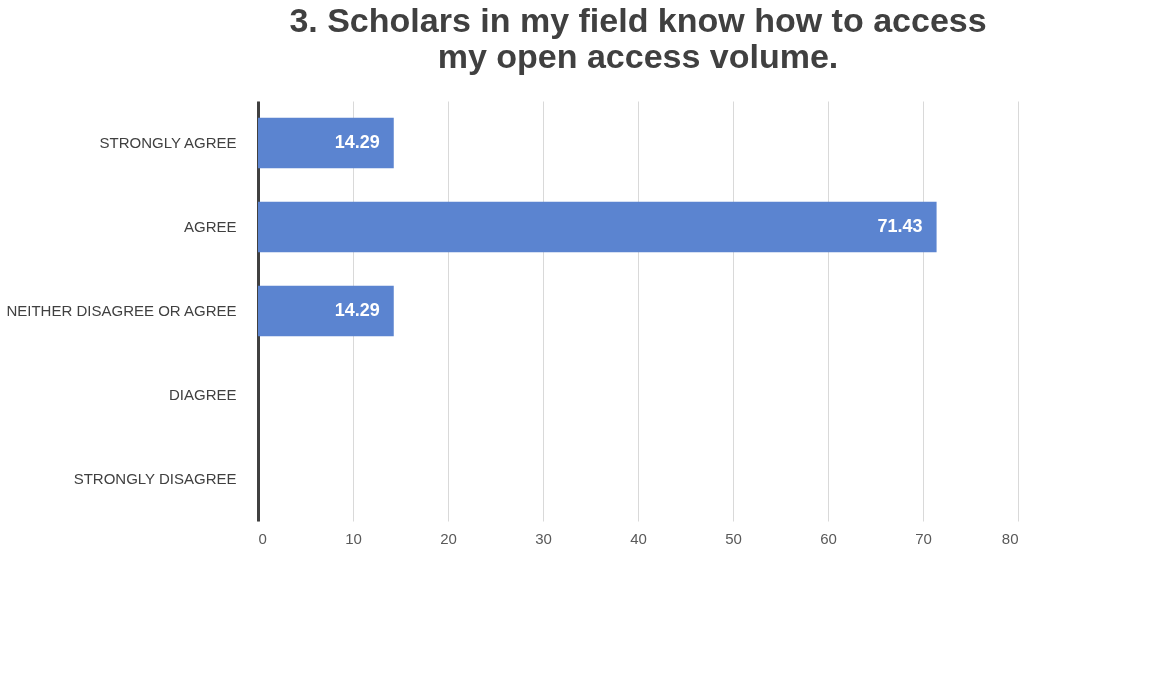 This screenshot has width=1152, height=674. What do you see at coordinates (155, 478) in the screenshot?
I see `y-tick-label: STRONGLY DISAGREE` at bounding box center [155, 478].